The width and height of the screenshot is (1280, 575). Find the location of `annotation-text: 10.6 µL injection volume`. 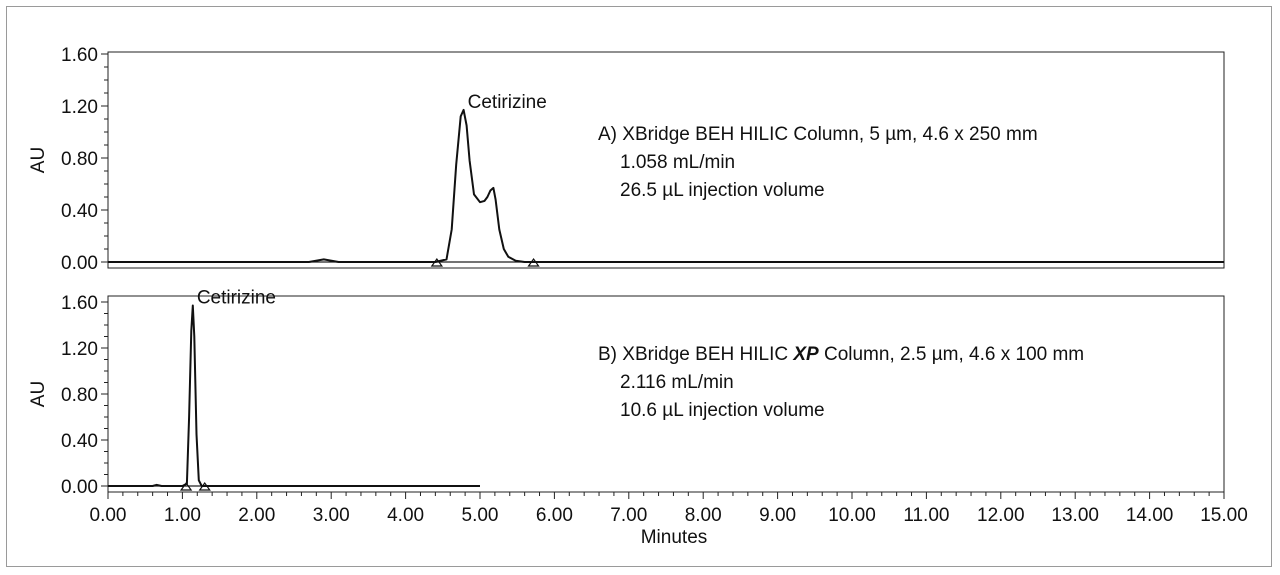

annotation-text: 10.6 µL injection volume is located at coordinates (722, 410).